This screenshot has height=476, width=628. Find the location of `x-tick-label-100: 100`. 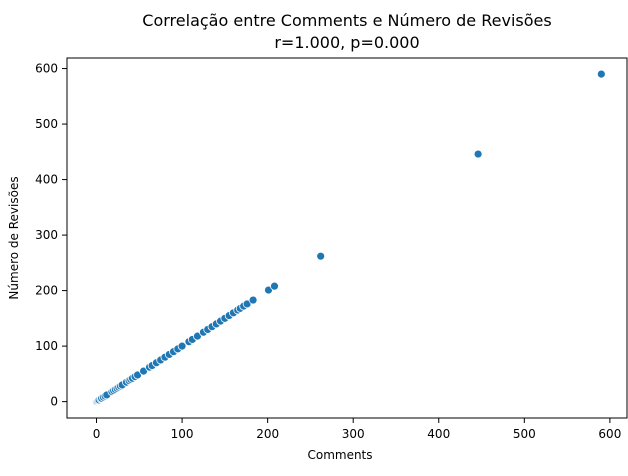

x-tick-label-100: 100 is located at coordinates (182, 434).